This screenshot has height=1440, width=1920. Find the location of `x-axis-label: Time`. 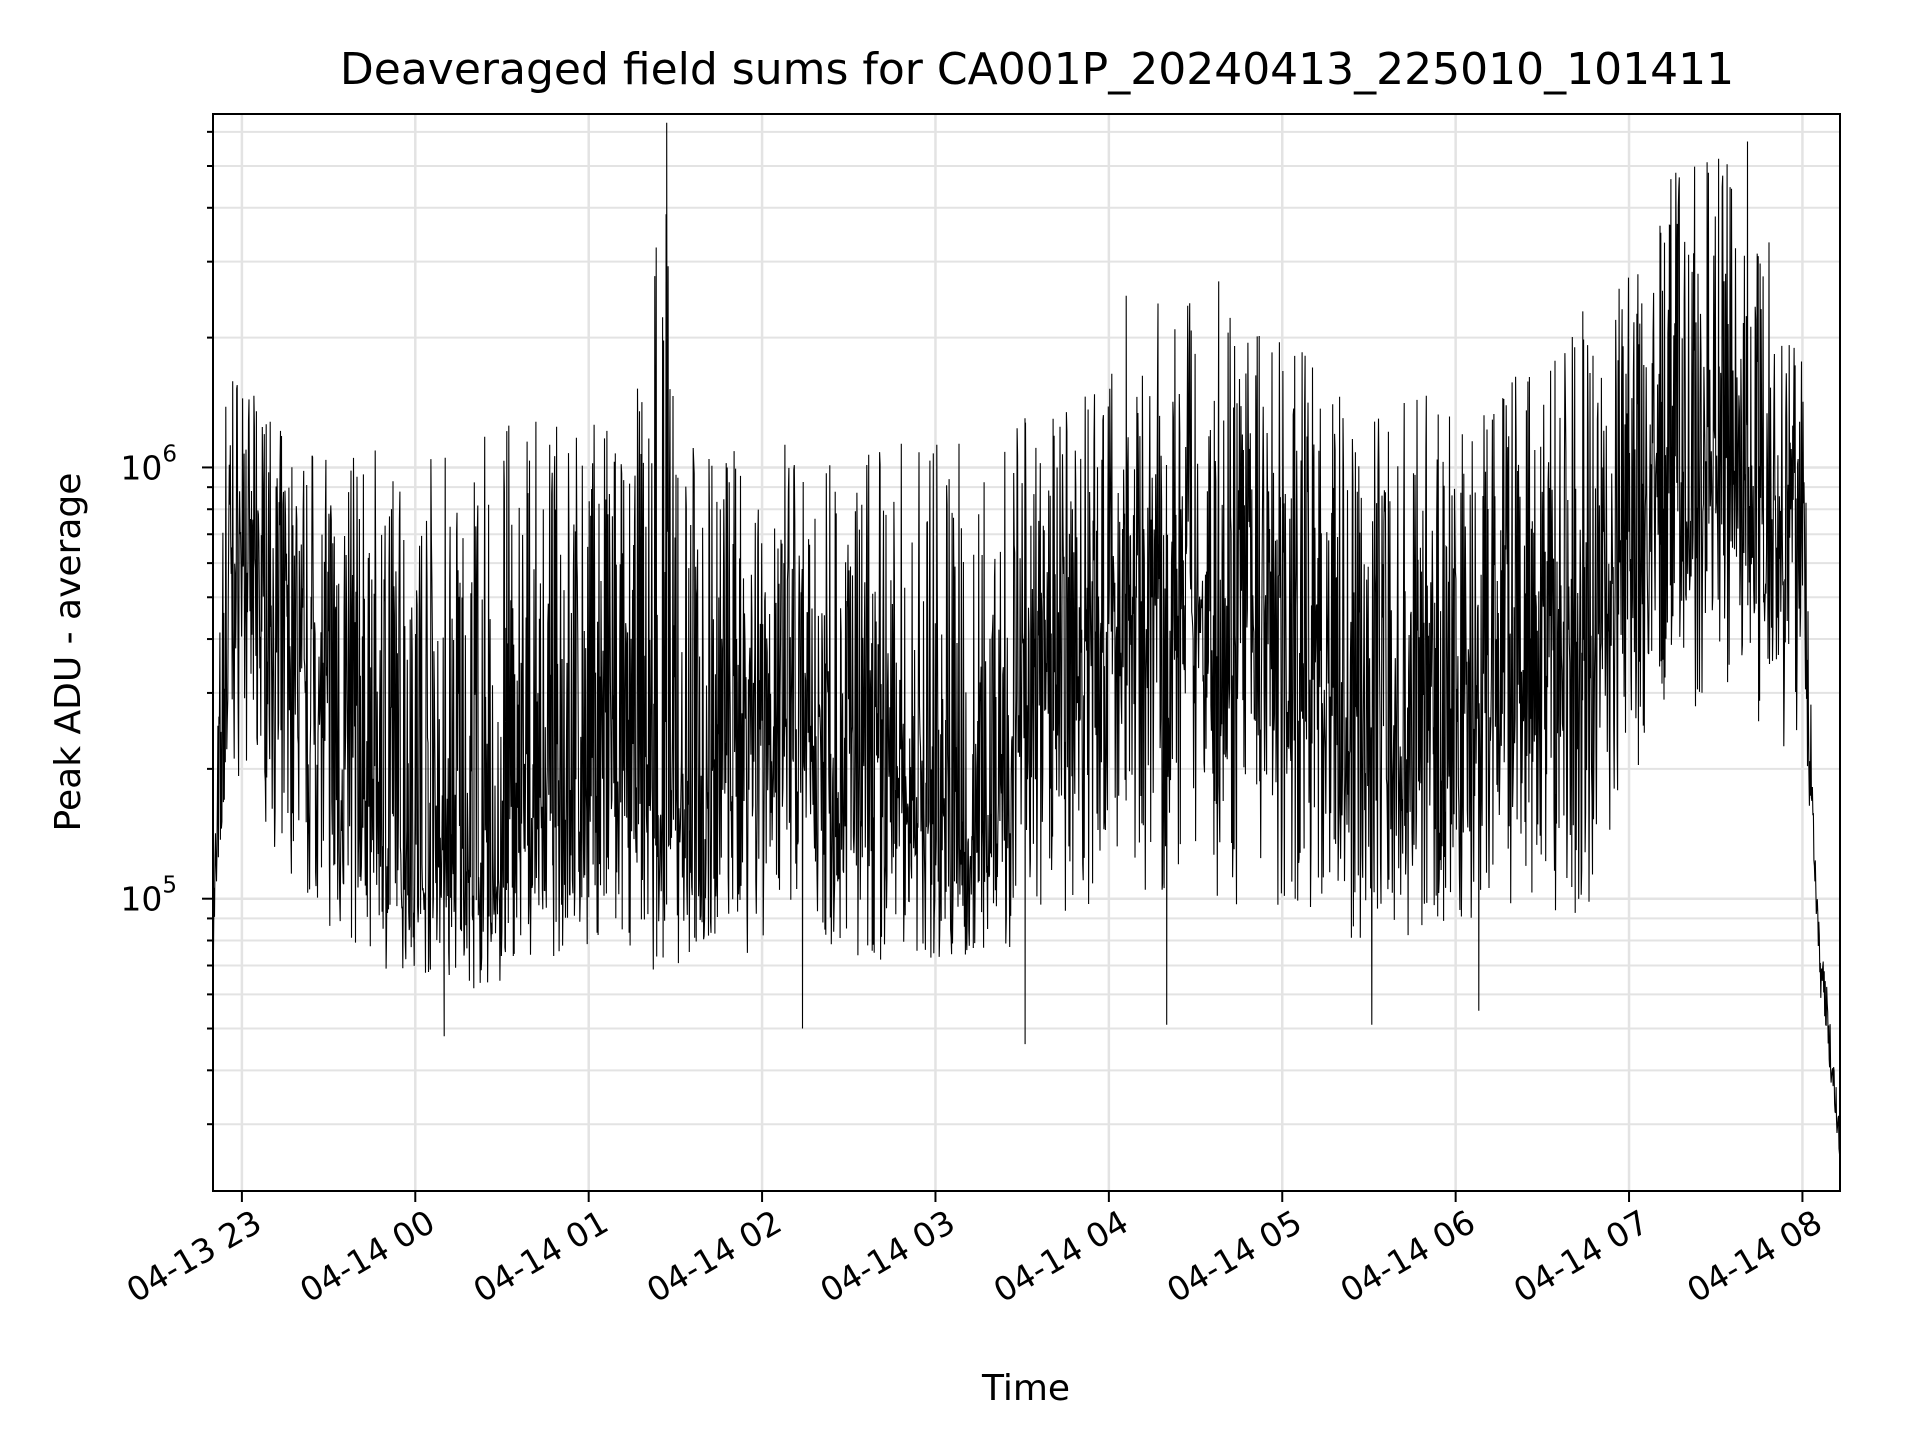

x-axis-label: Time is located at coordinates (1025, 1388).